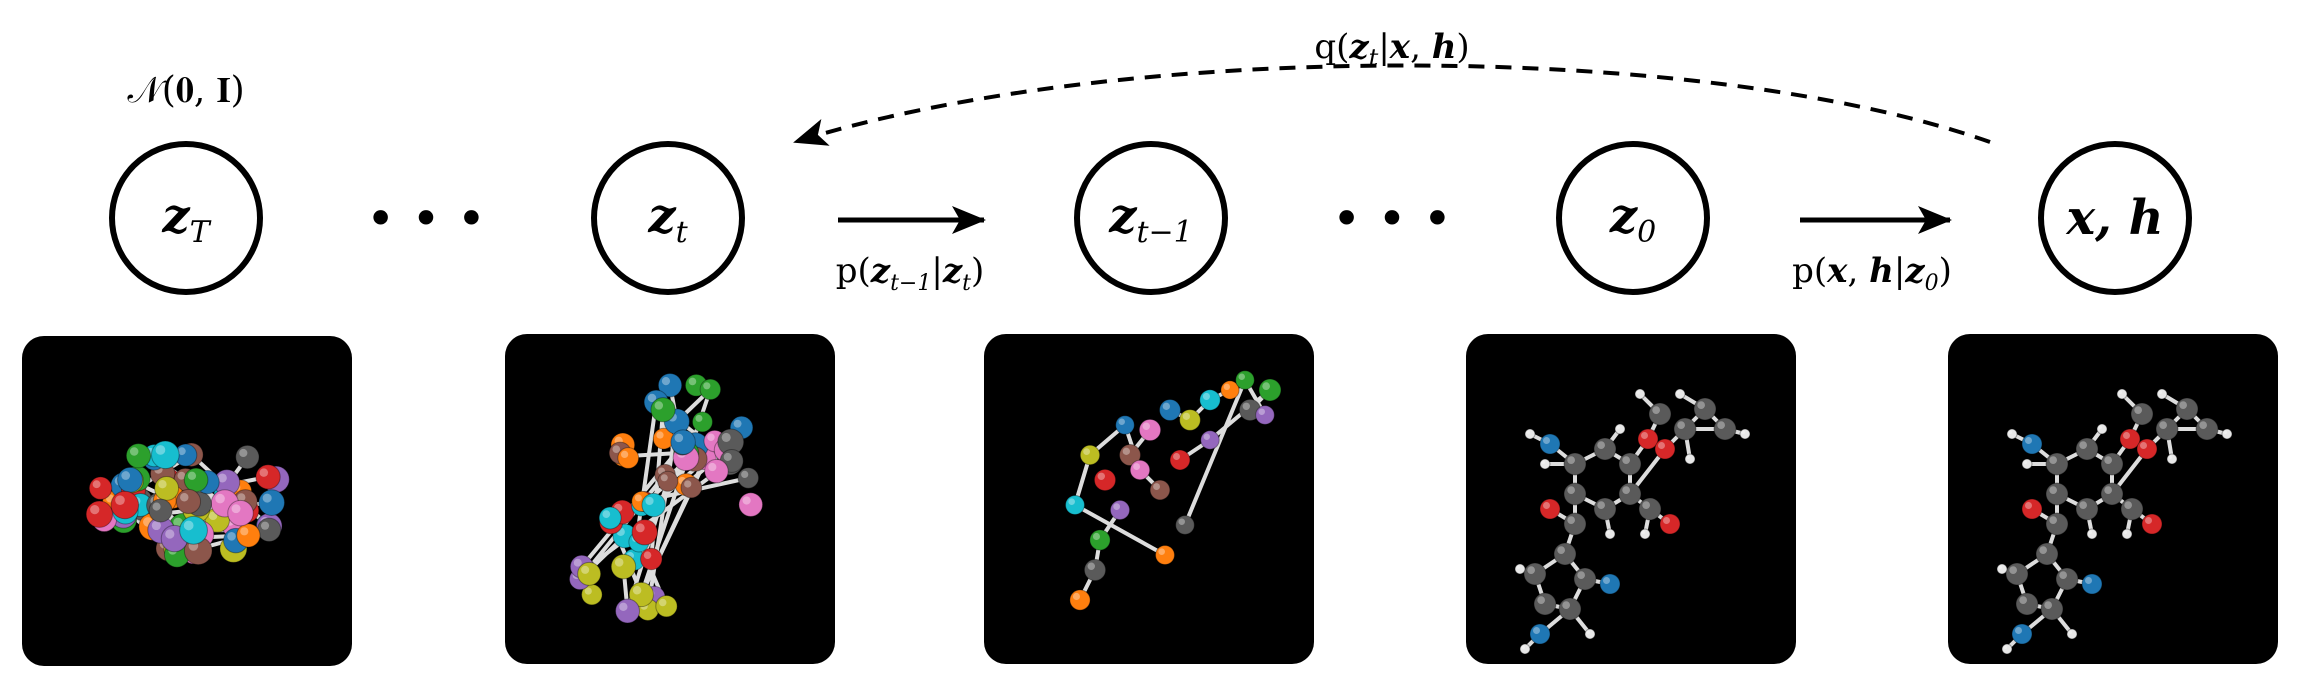 The height and width of the screenshot is (682, 2301). I want to click on nitrogen-atom, so click(1550, 444).